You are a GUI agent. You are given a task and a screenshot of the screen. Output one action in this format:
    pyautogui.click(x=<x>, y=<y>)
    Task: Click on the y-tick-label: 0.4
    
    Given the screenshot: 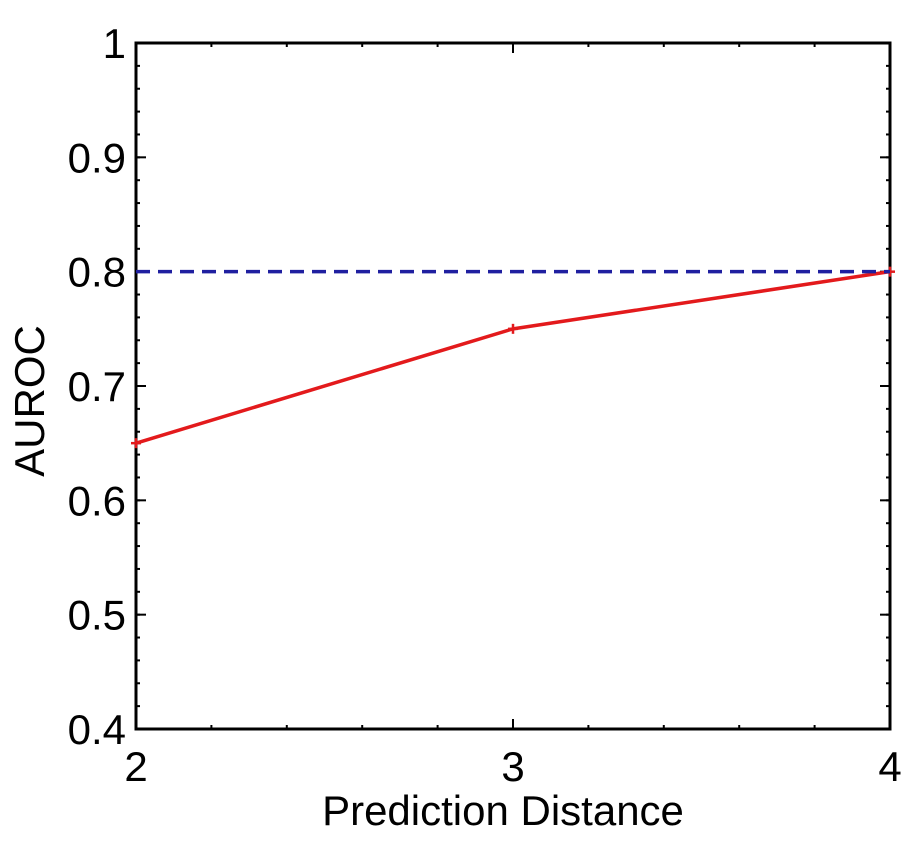 What is the action you would take?
    pyautogui.click(x=97, y=729)
    